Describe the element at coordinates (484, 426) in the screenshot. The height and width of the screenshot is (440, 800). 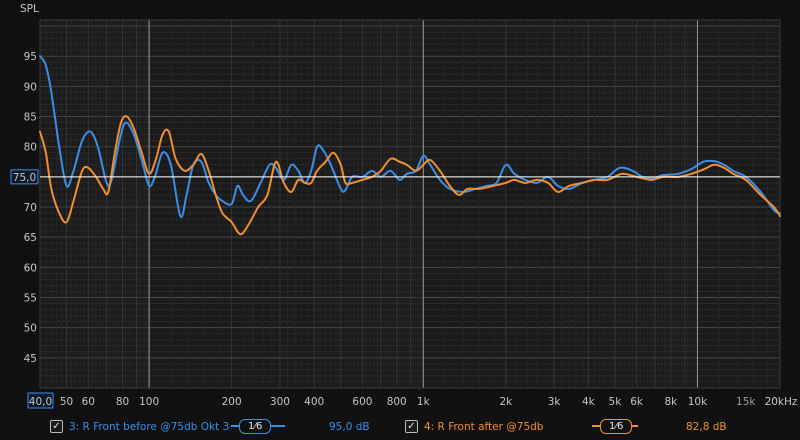
I see `legend-label-after: 4: R Front after @75db` at that location.